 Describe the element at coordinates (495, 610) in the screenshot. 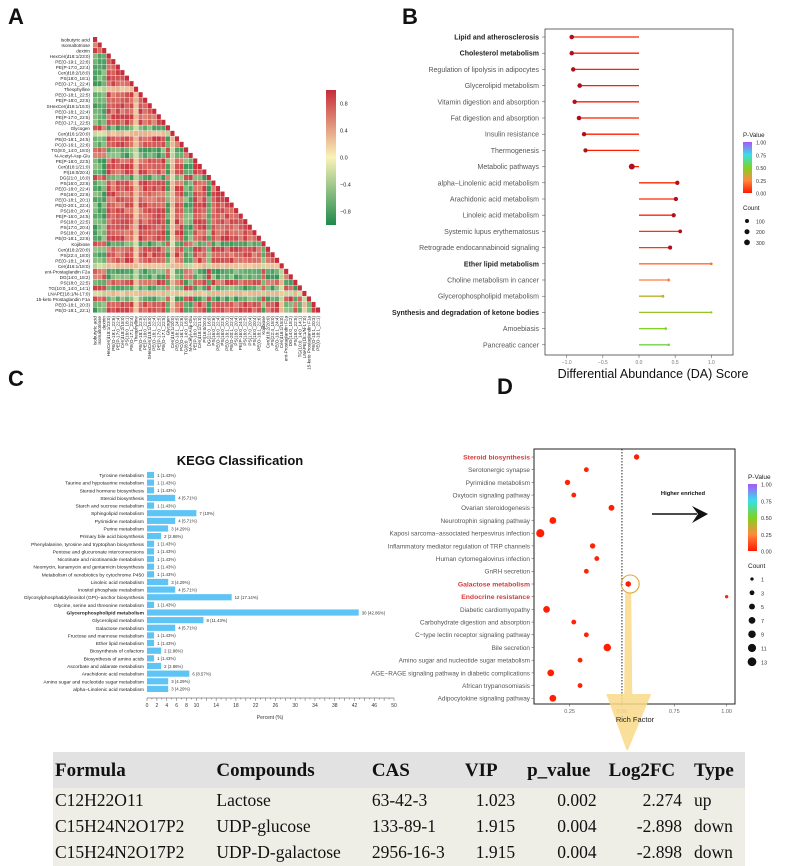

I see `category-label: Diabetic cardiomyopathy` at that location.